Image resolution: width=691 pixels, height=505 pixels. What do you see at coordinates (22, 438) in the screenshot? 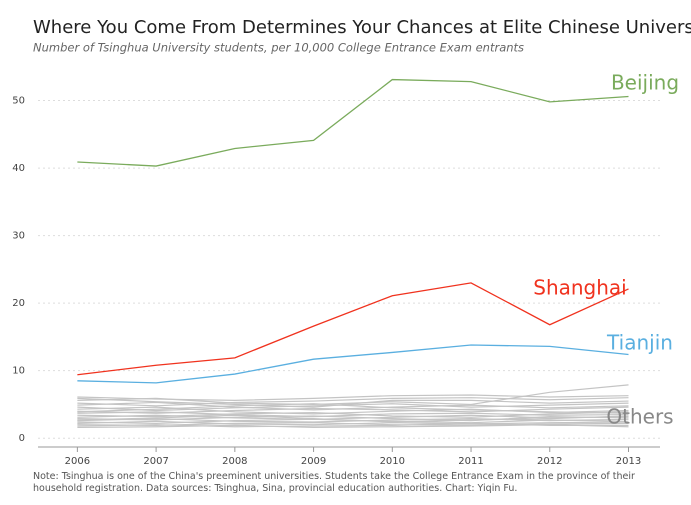
I see `y-tick-label: 0` at bounding box center [22, 438].